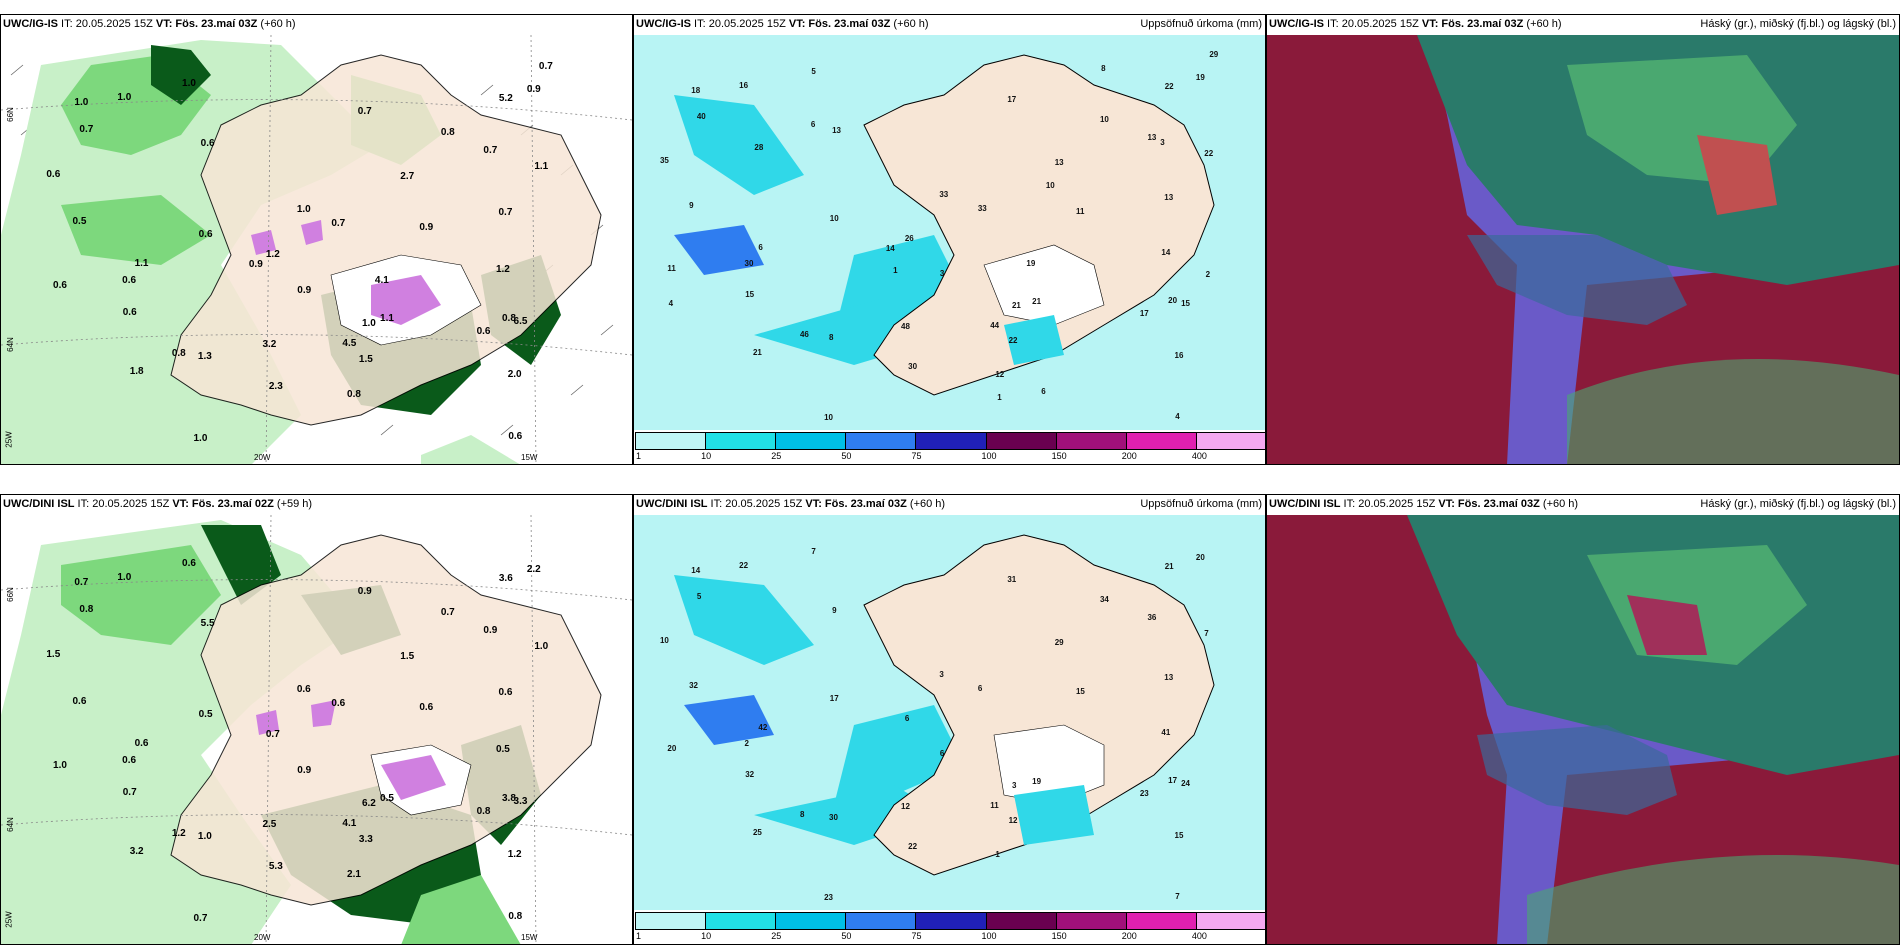 The width and height of the screenshot is (1900, 950). Describe the element at coordinates (706, 456) in the screenshot. I see `legend-tick: 10` at that location.